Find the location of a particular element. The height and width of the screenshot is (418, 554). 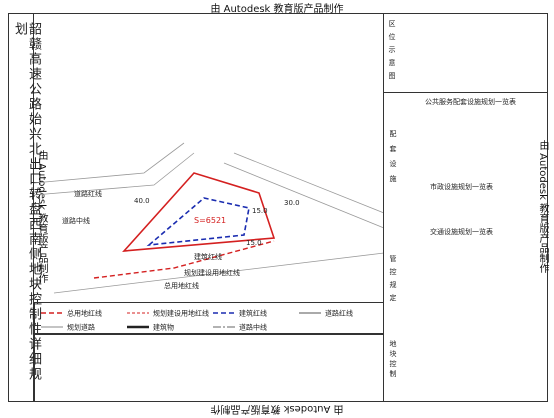

map-label: 道路红线 is located at coordinates (88, 193).